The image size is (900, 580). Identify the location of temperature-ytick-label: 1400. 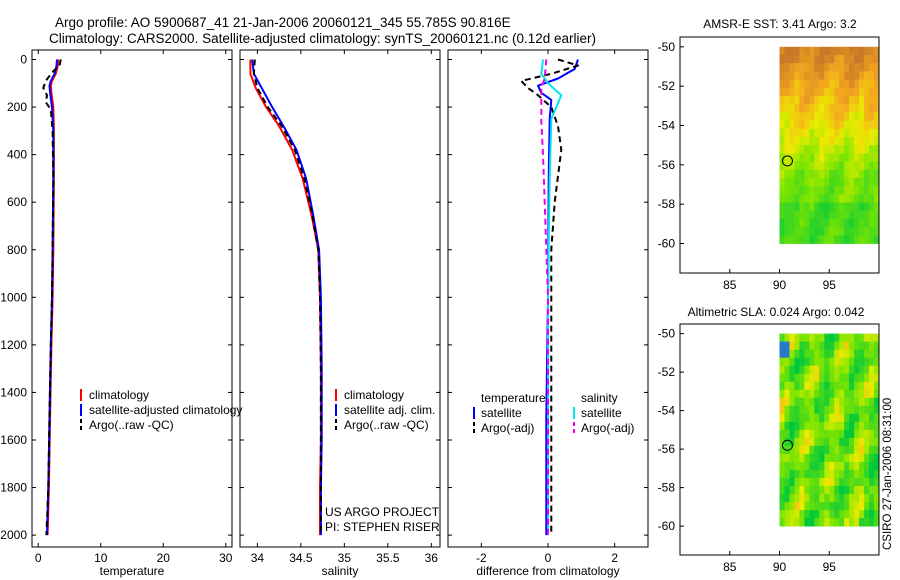
(13, 392).